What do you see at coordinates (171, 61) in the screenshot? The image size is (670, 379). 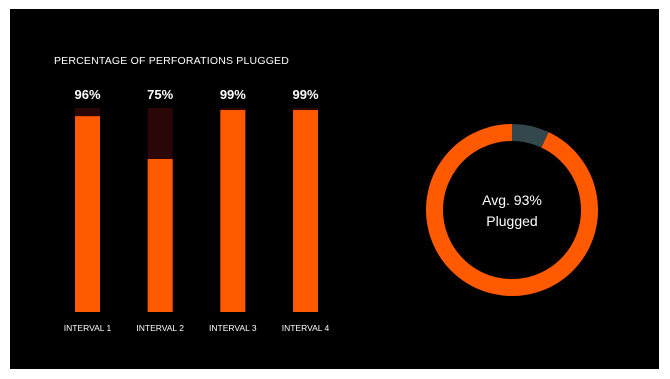 I see `chart-title: PERCENTAGE OF PERFORATIONS PLUGGED` at bounding box center [171, 61].